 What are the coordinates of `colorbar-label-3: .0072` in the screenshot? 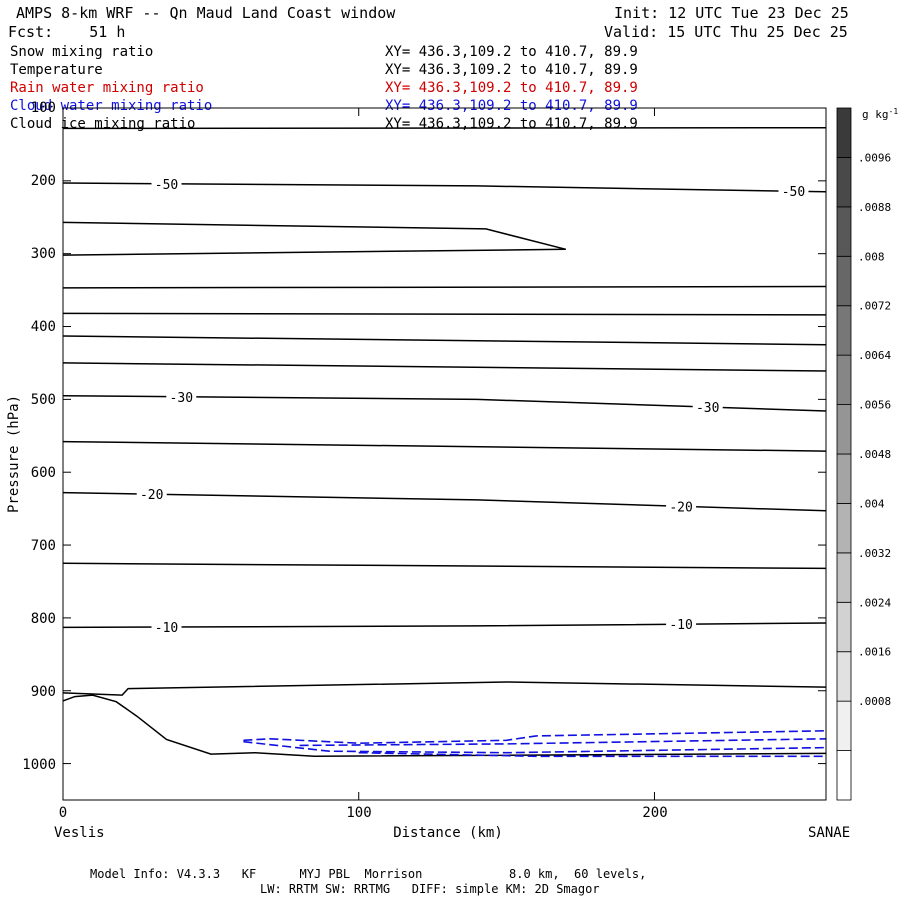 It's located at (874, 306).